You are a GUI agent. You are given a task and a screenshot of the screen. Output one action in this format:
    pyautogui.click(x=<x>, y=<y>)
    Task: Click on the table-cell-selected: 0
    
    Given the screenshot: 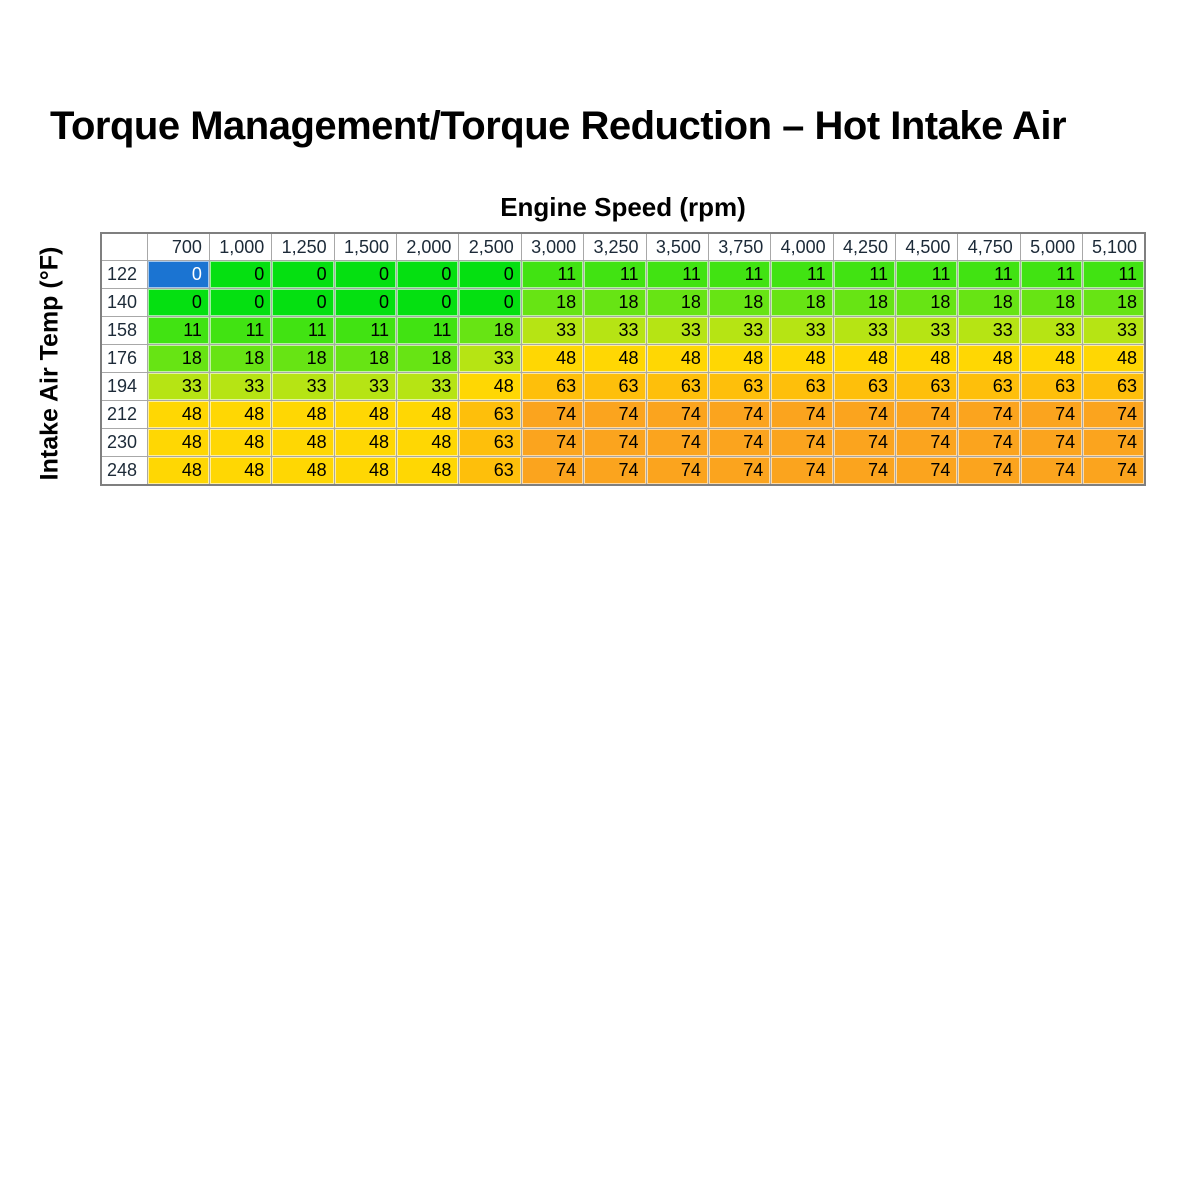 What is the action you would take?
    pyautogui.click(x=178, y=274)
    